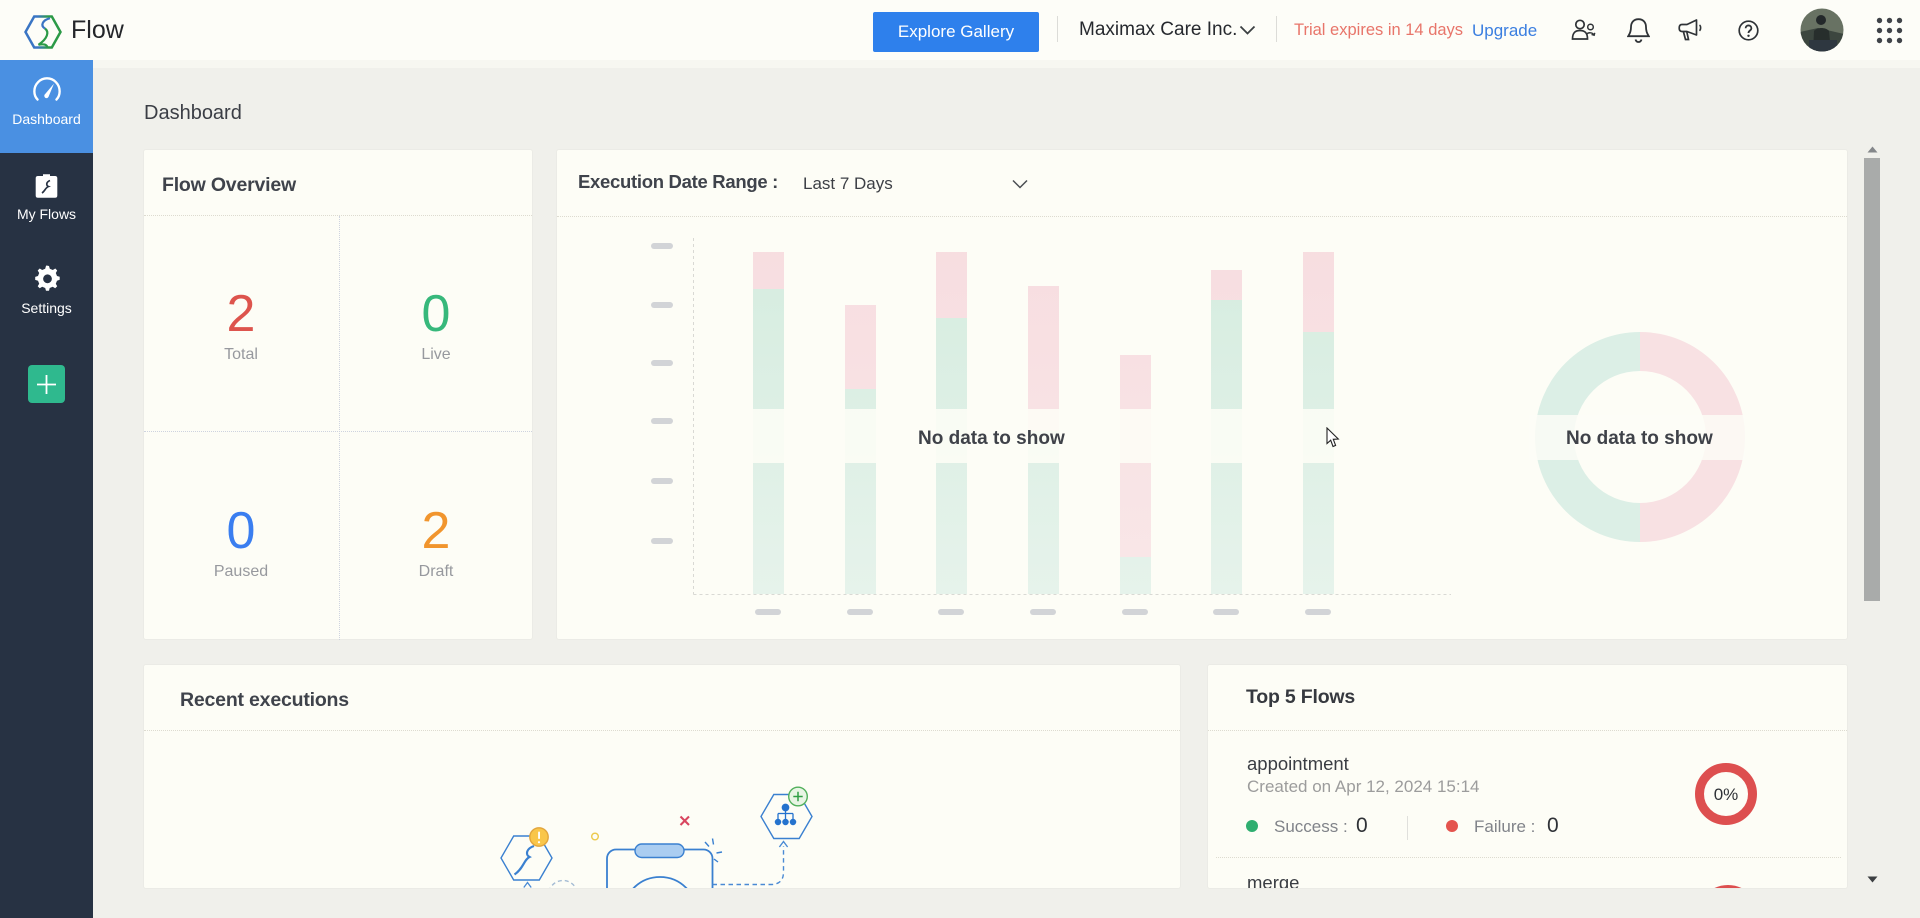 The width and height of the screenshot is (1920, 918). What do you see at coordinates (1726, 794) in the screenshot?
I see `svg-text: 0%` at bounding box center [1726, 794].